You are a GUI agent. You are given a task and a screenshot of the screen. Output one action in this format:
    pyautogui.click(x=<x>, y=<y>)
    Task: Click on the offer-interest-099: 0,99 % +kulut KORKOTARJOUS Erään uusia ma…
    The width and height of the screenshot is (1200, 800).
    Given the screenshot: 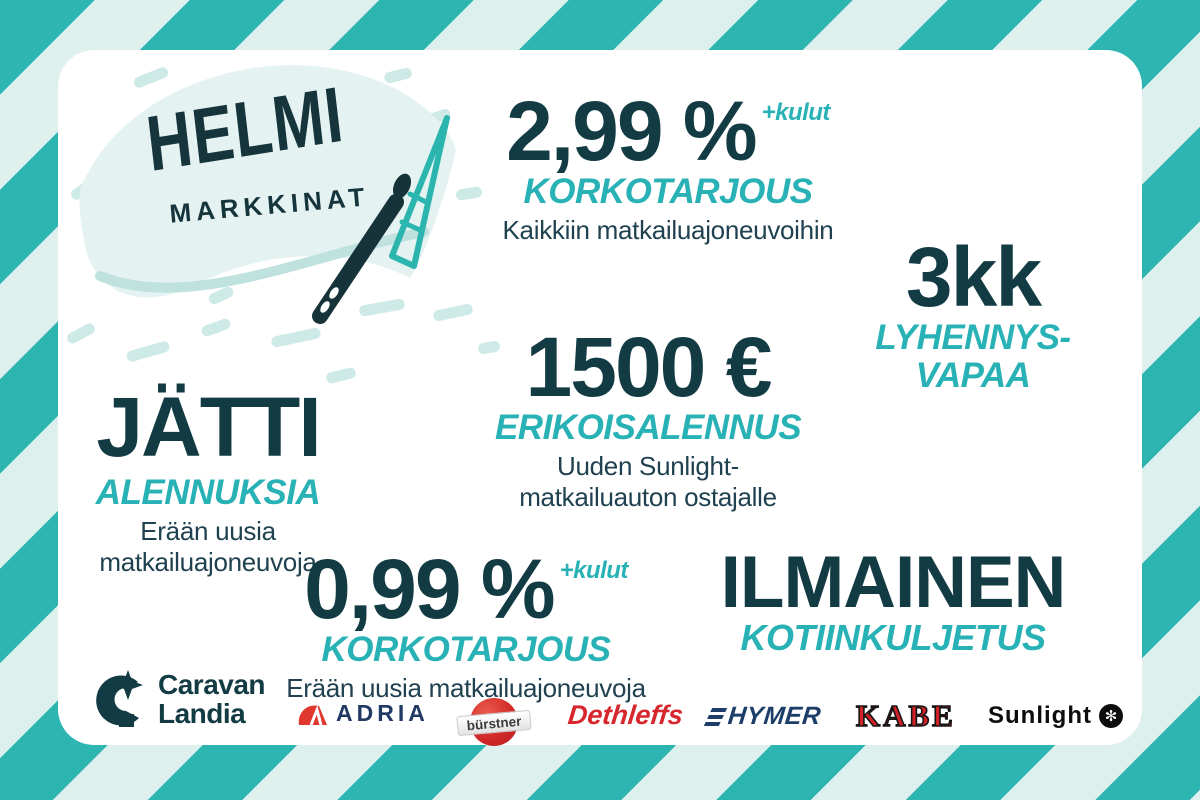 What is the action you would take?
    pyautogui.click(x=466, y=625)
    